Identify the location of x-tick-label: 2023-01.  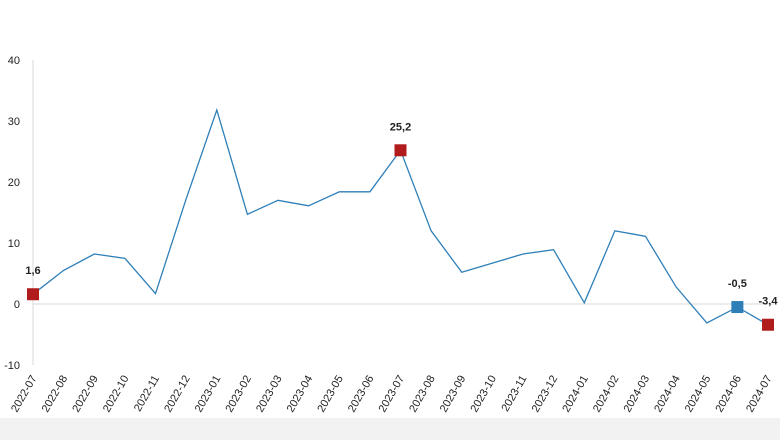
(208, 394).